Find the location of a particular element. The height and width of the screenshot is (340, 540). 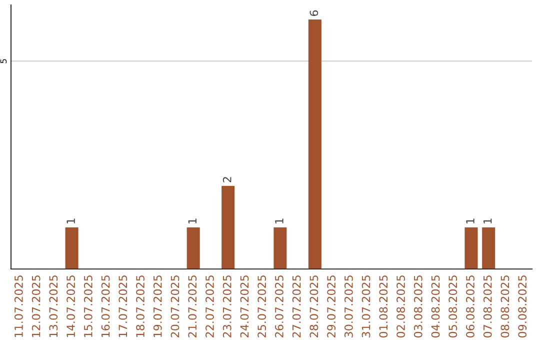

x-tick-label: 30.07.2025 is located at coordinates (348, 307).